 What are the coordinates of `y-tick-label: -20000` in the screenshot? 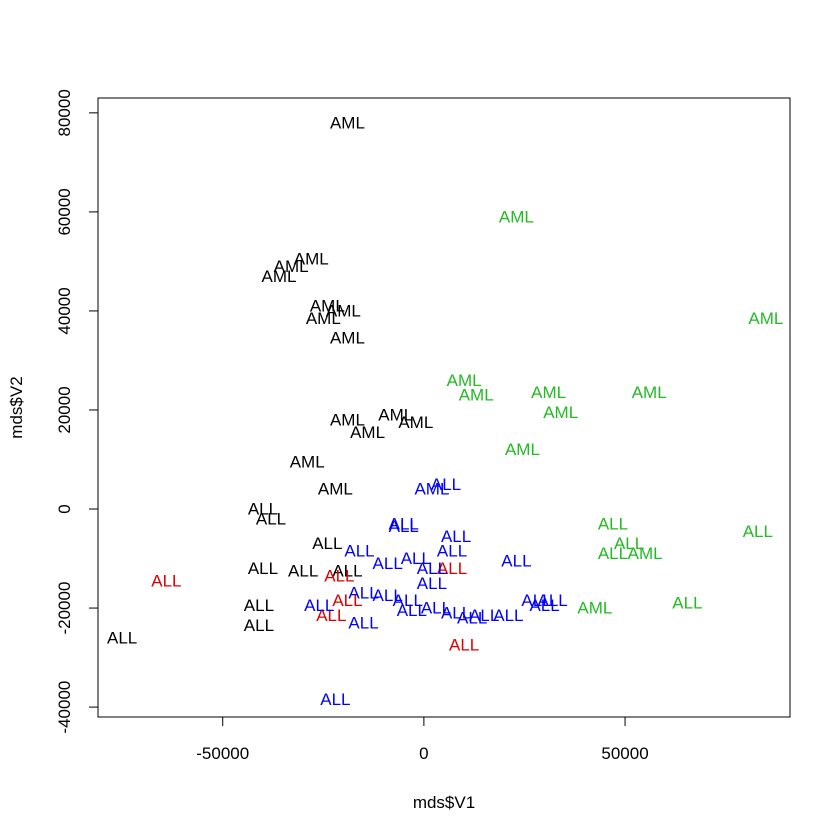 It's located at (64, 608).